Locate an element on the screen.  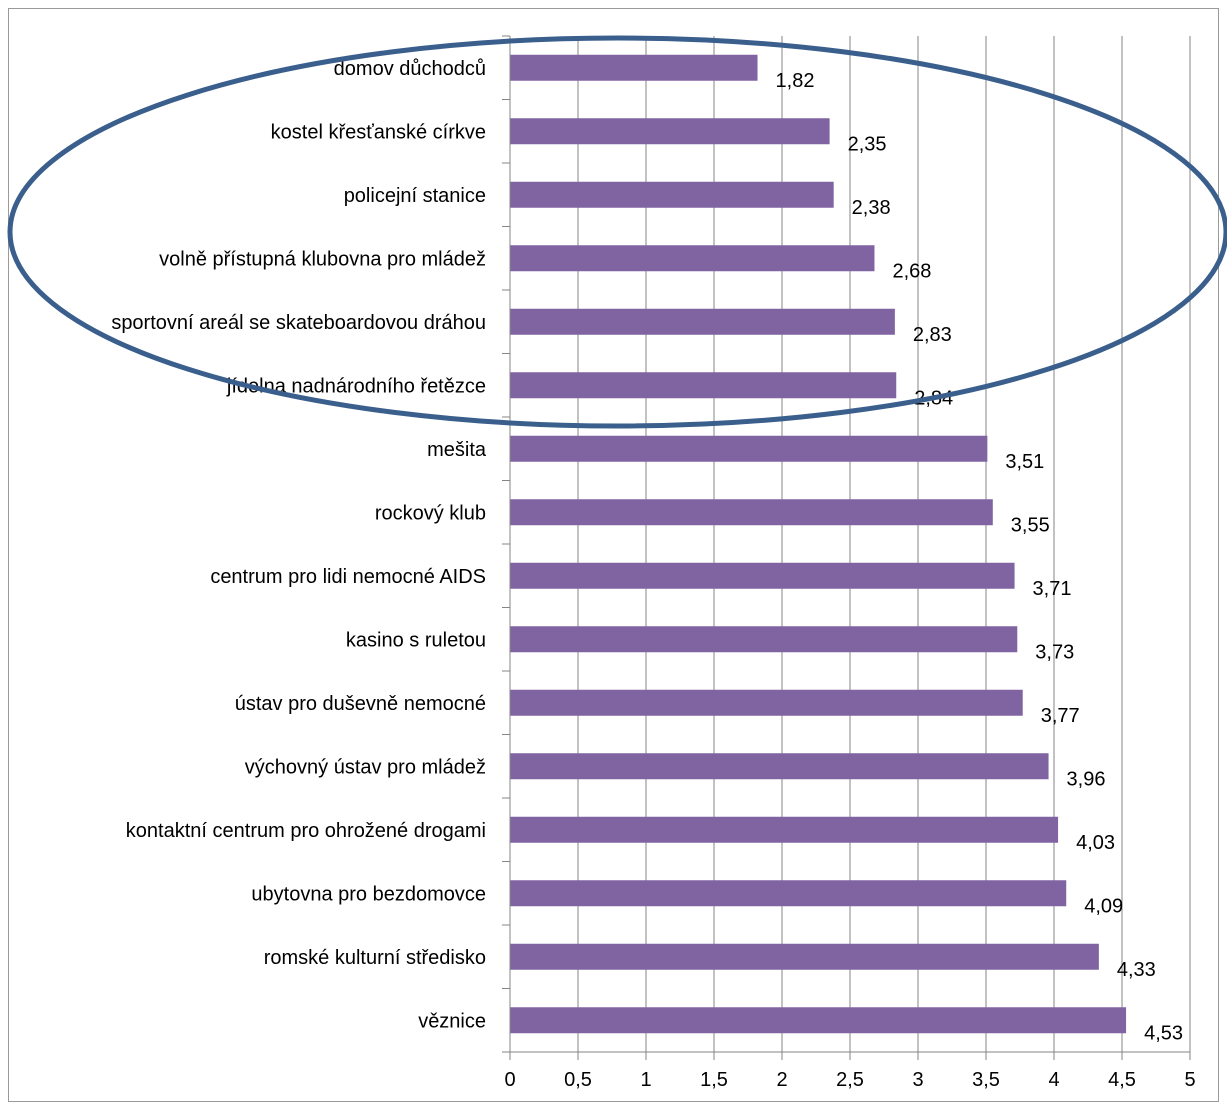
data-label: 4,03 is located at coordinates (1095, 843).